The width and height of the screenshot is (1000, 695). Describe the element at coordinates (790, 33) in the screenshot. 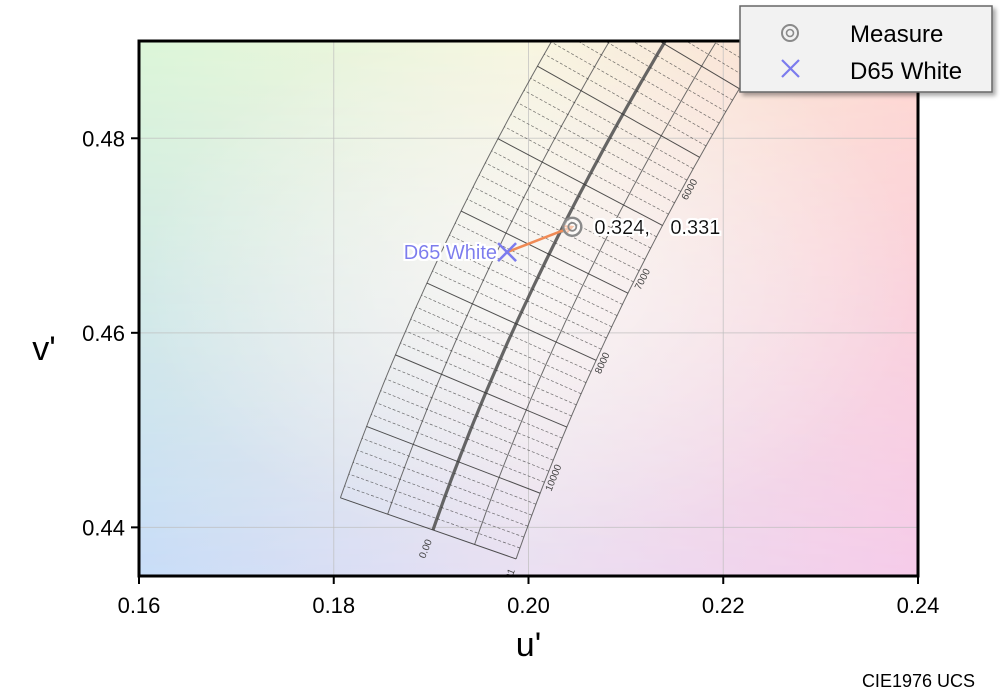

I see `legend-measure-icon` at that location.